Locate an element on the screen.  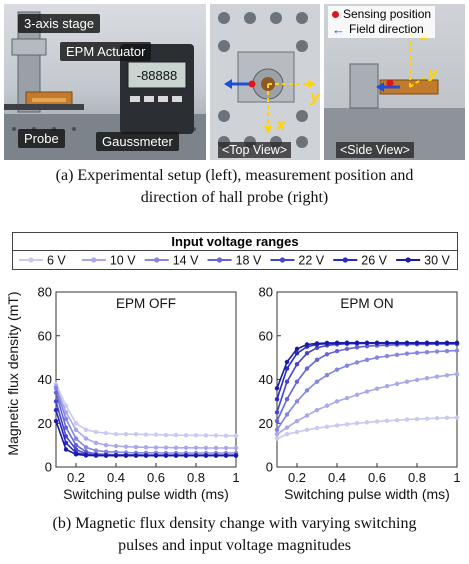
chart-title: EPM OFF is located at coordinates (146, 303).